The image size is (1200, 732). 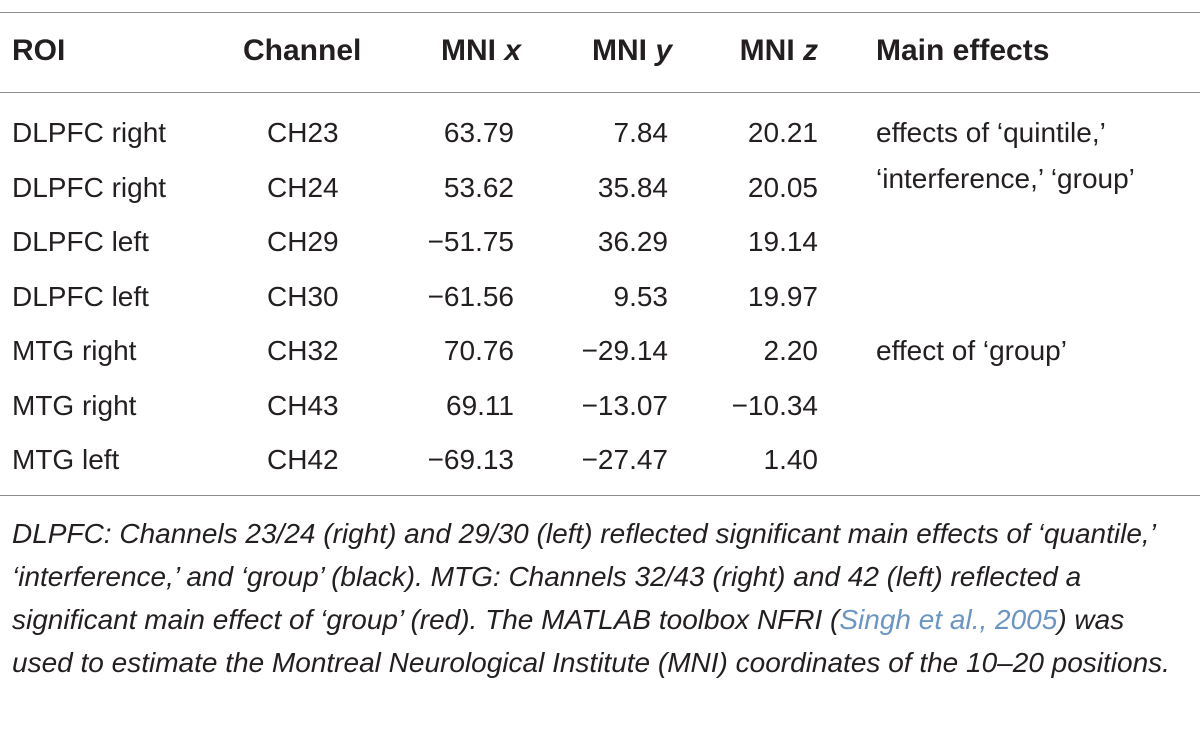 I want to click on header-channel: Channel, so click(x=302, y=50).